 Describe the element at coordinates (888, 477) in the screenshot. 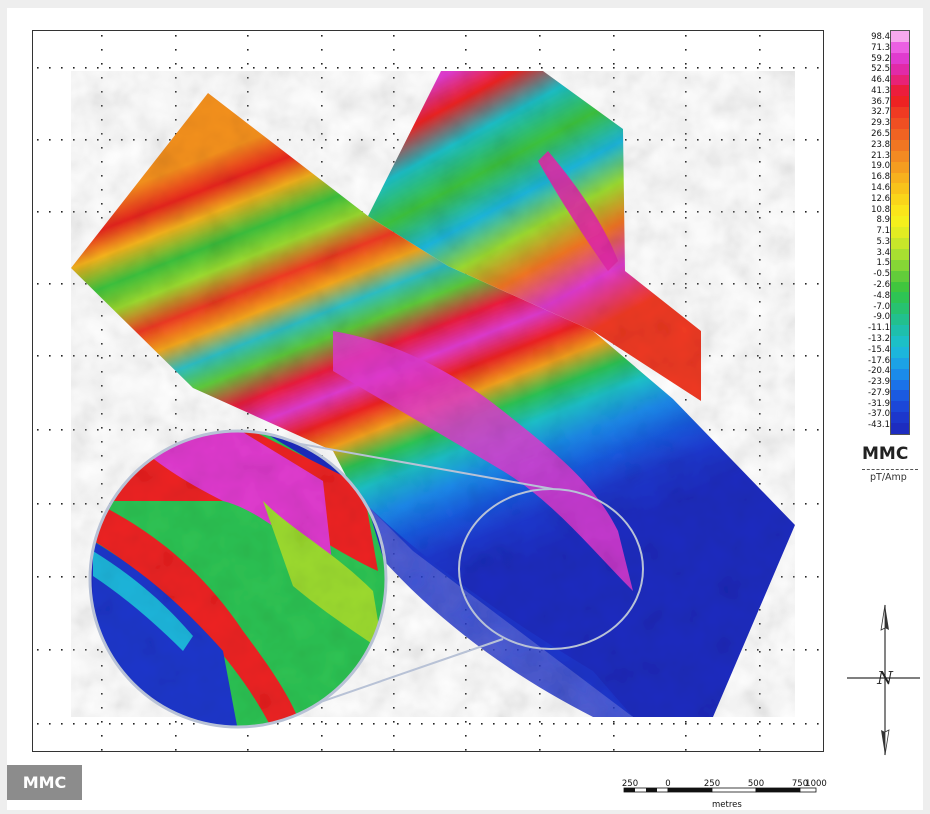

I see `legend-unit-label: pT/Amp` at that location.